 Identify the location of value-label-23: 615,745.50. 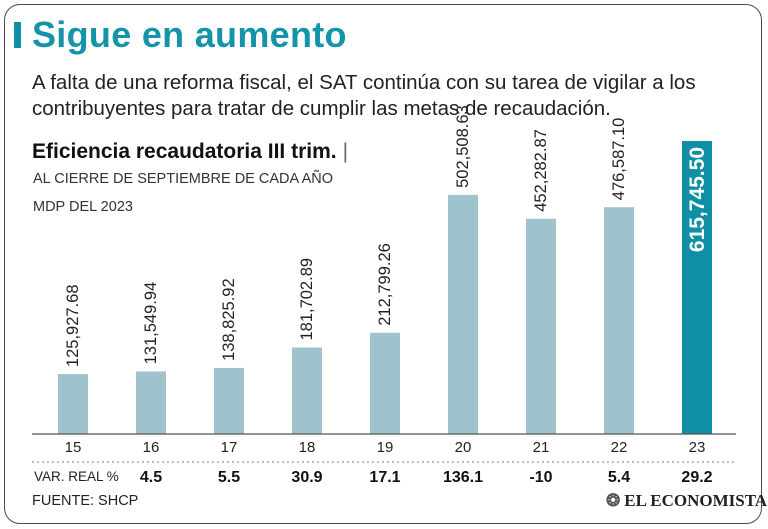
(697, 199).